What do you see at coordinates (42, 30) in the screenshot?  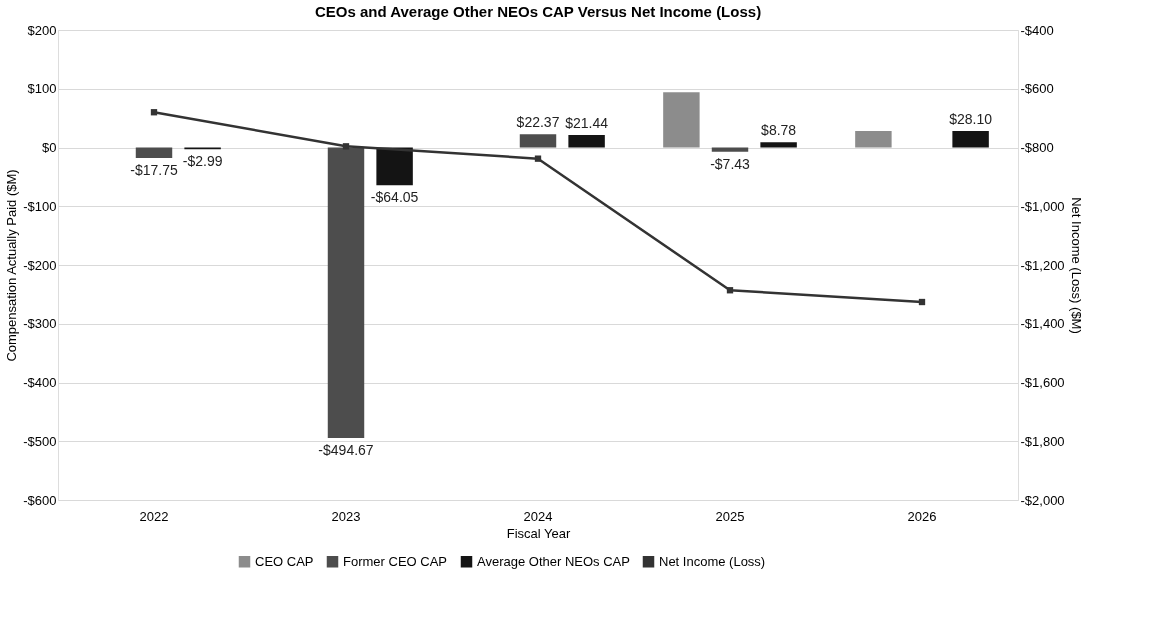 I see `y-tick-label: $200` at bounding box center [42, 30].